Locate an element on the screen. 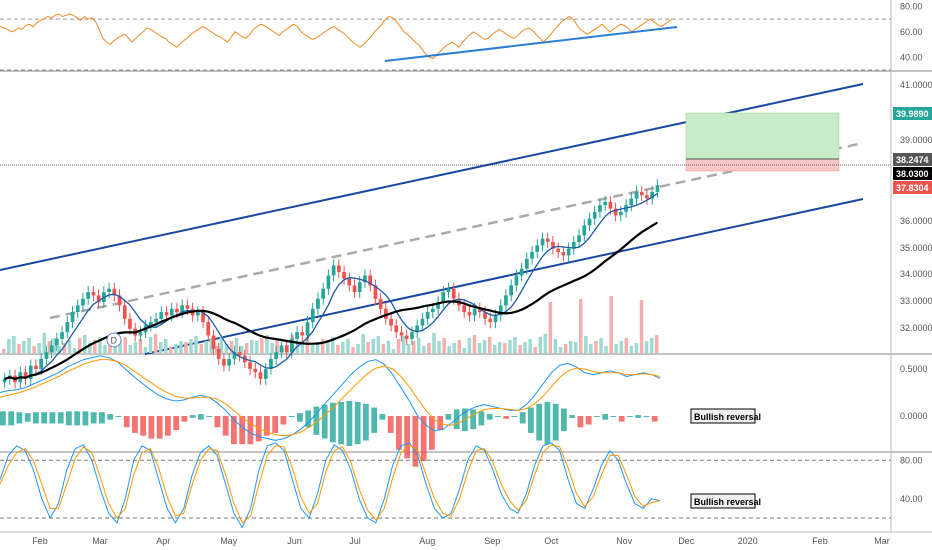 The image size is (932, 550). price-tag-box is located at coordinates (912, 187).